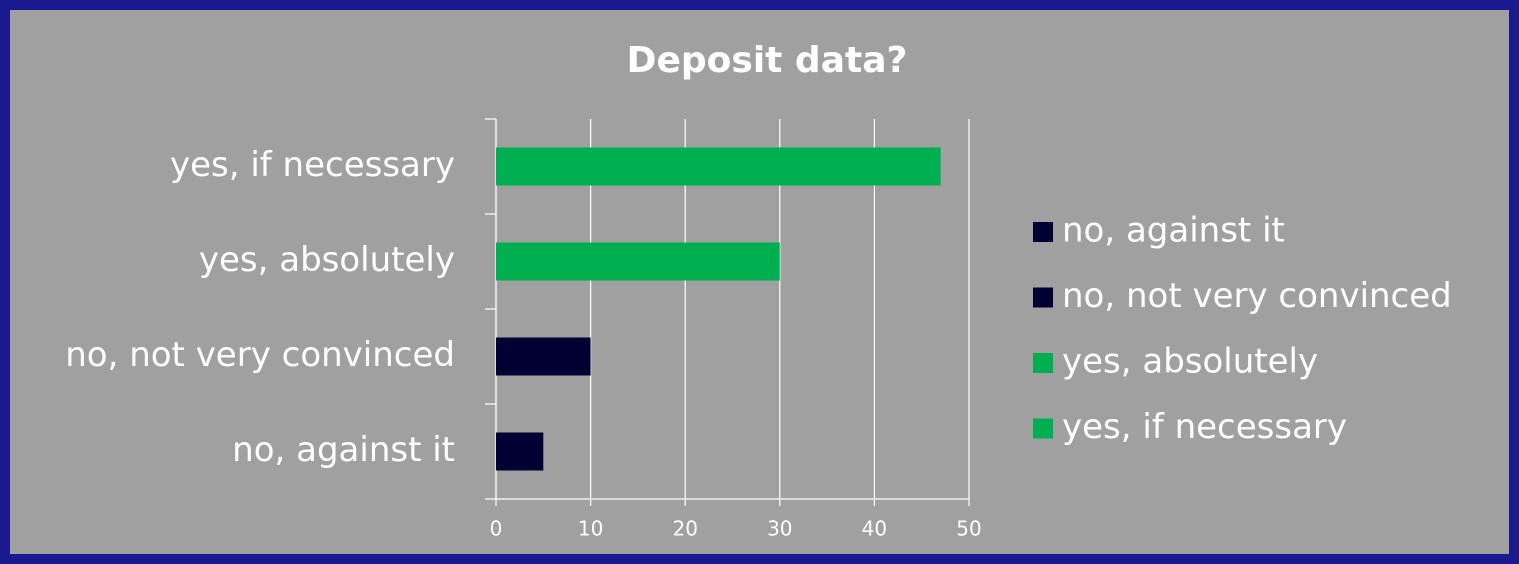 The image size is (1519, 564). What do you see at coordinates (590, 529) in the screenshot?
I see `x-tick-label: 10` at bounding box center [590, 529].